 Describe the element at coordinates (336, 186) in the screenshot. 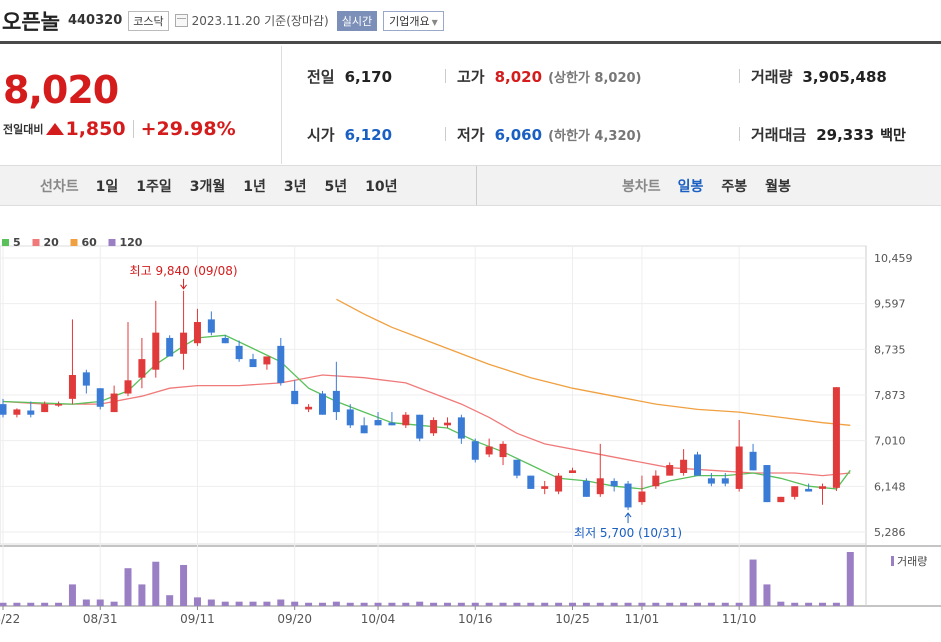

I see `tab-5y: 5년` at that location.